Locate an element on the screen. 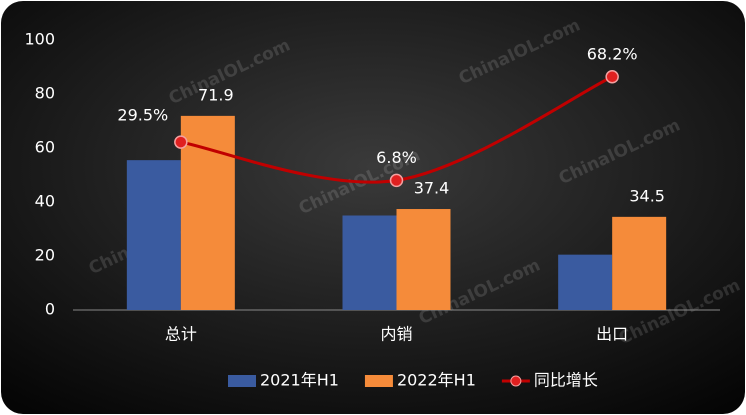 This screenshot has height=415, width=746. y-tick-label: 80 is located at coordinates (45, 93).